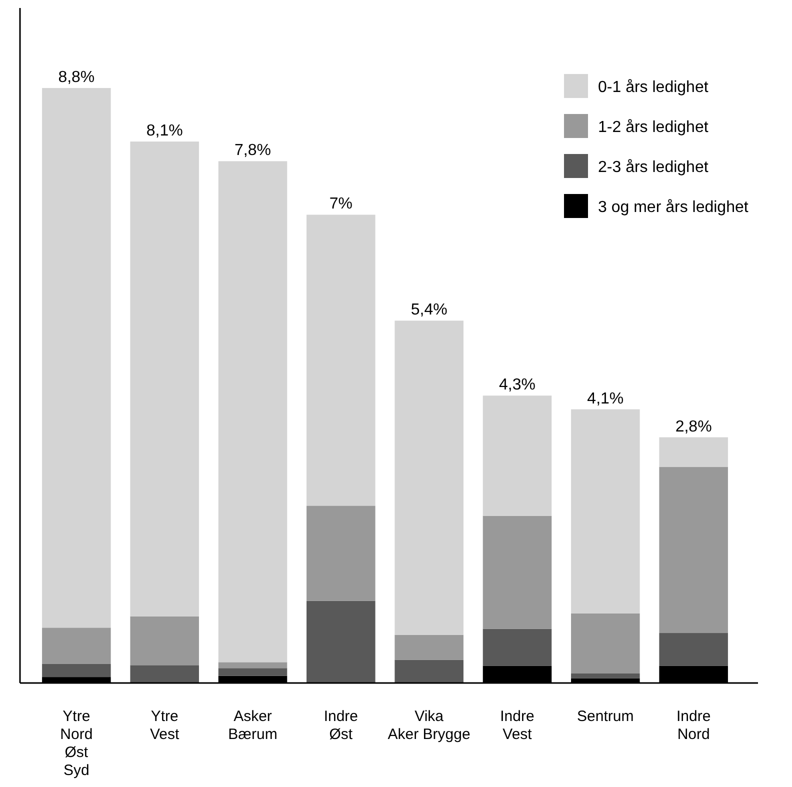 This screenshot has height=787, width=792. I want to click on legend-label: 2-3 års ledighet, so click(653, 167).